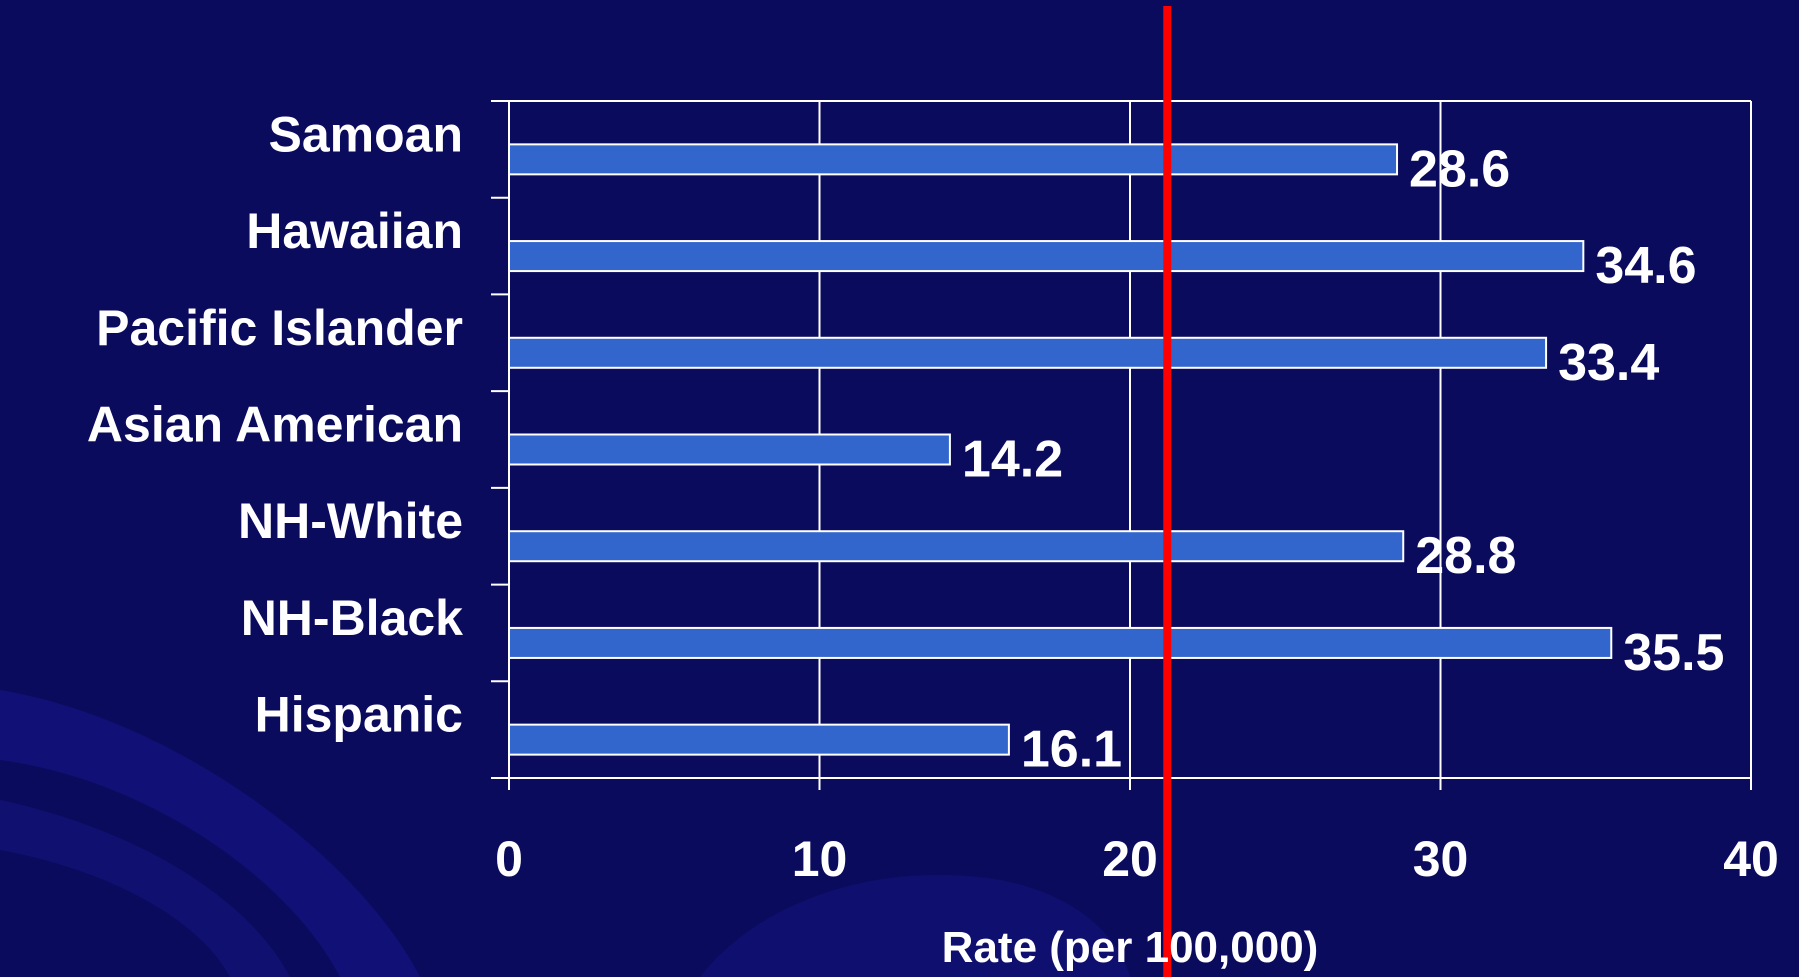 The height and width of the screenshot is (977, 1799). Describe the element at coordinates (1465, 556) in the screenshot. I see `data-label: 28.8` at that location.